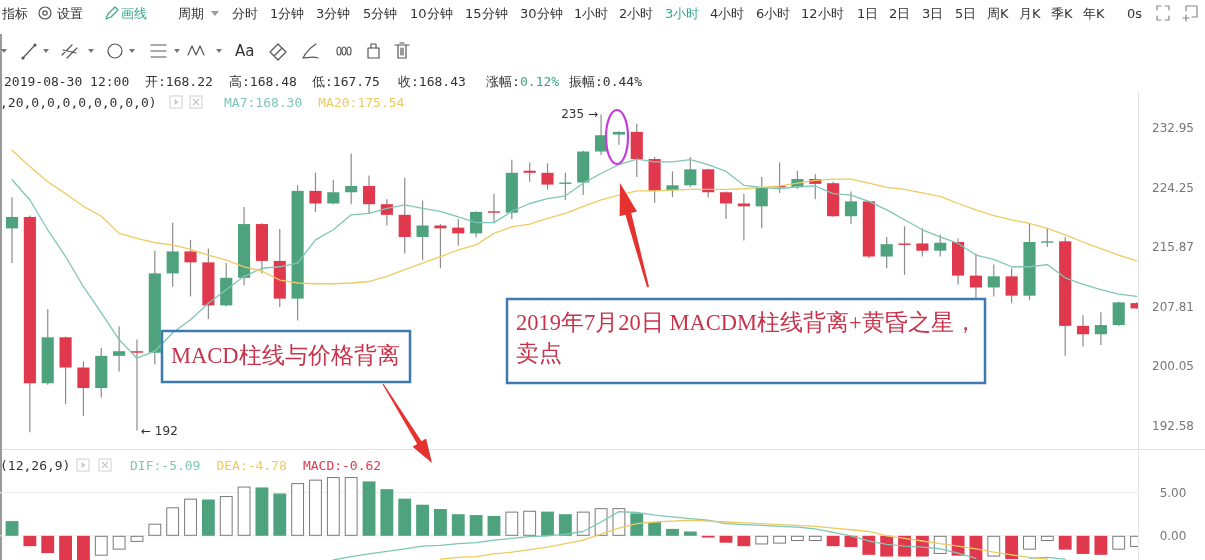 The height and width of the screenshot is (560, 1205). What do you see at coordinates (179, 81) in the screenshot?
I see `annotation: 开:168.22` at bounding box center [179, 81].